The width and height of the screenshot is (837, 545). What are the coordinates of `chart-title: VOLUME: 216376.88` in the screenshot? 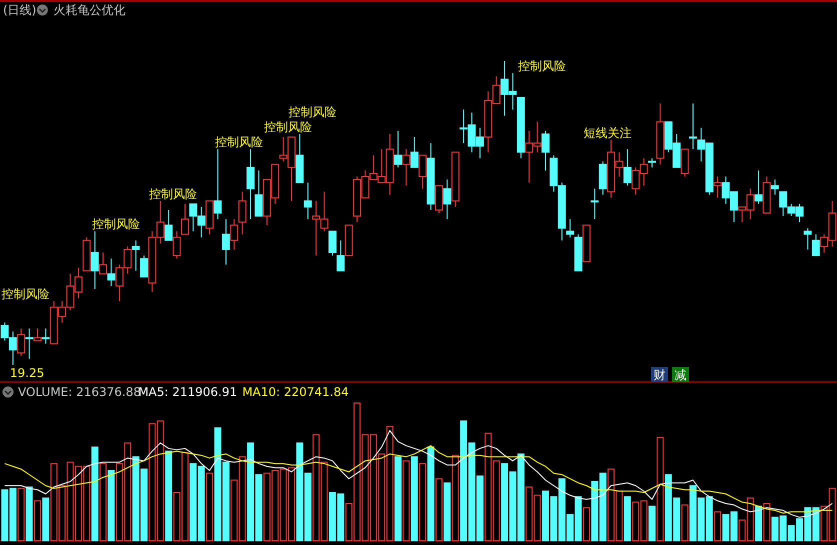 It's located at (79, 392).